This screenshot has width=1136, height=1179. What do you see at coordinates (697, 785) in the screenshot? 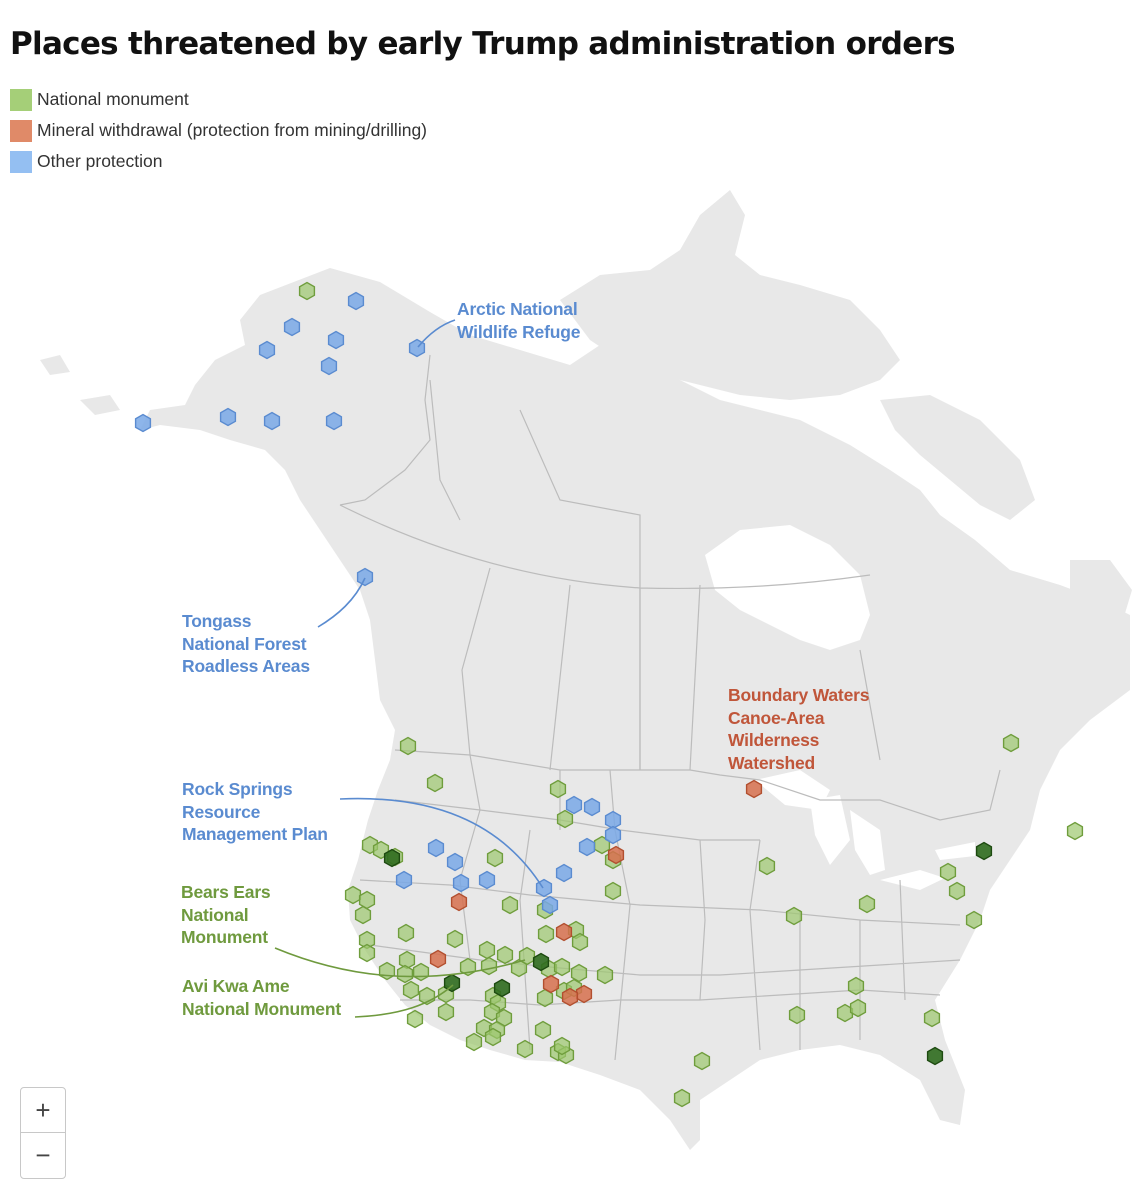
I see `us-canada-border` at bounding box center [697, 785].